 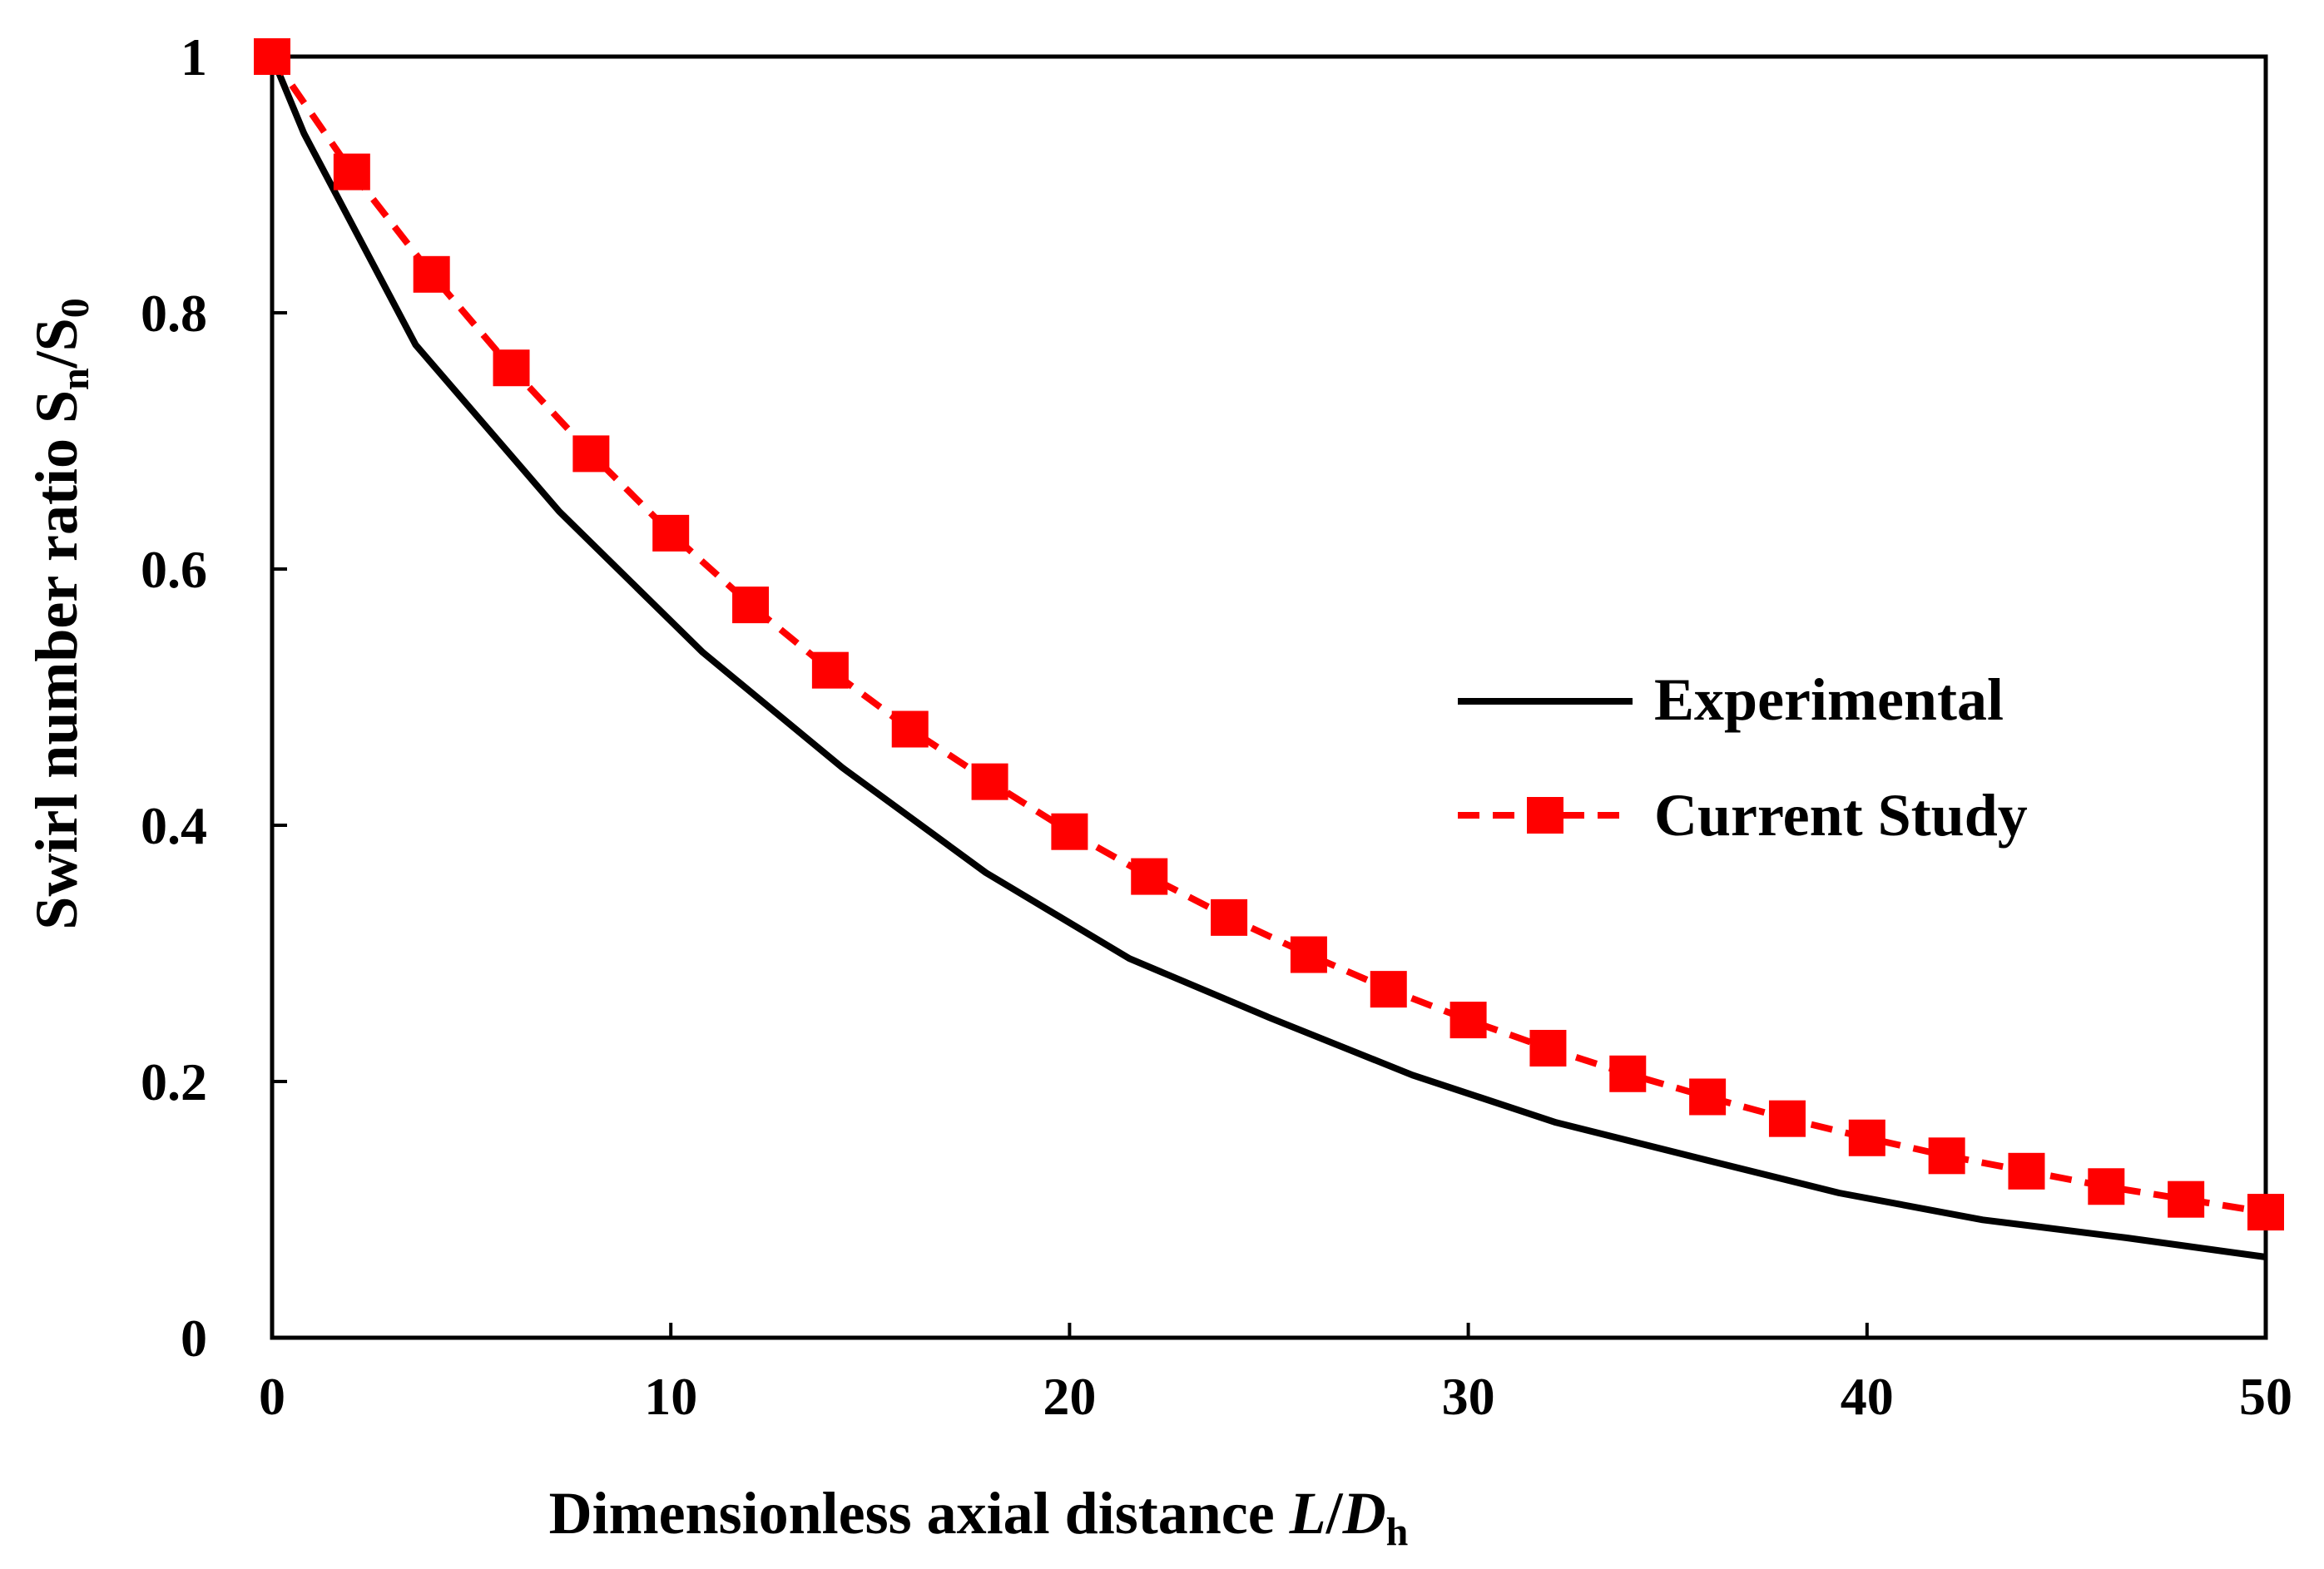 What do you see at coordinates (1275, 1396) in the screenshot?
I see `x-tick-labels: 0 10 20 30 40 50` at bounding box center [1275, 1396].